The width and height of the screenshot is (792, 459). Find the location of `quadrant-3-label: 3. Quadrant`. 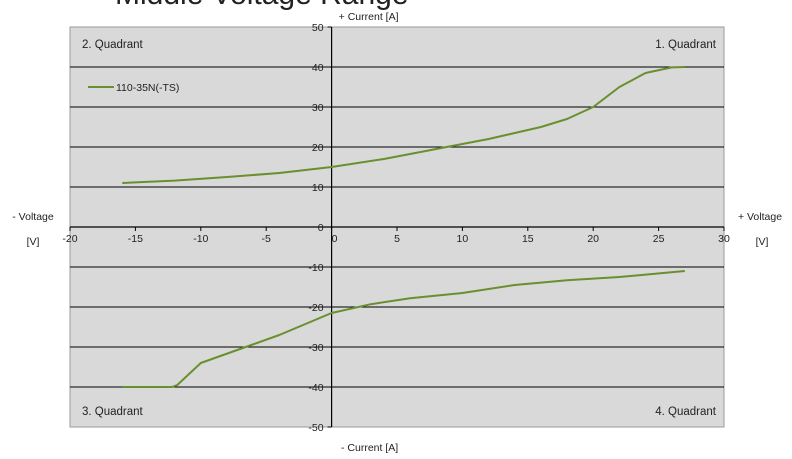

quadrant-3-label: 3. Quadrant is located at coordinates (113, 412).